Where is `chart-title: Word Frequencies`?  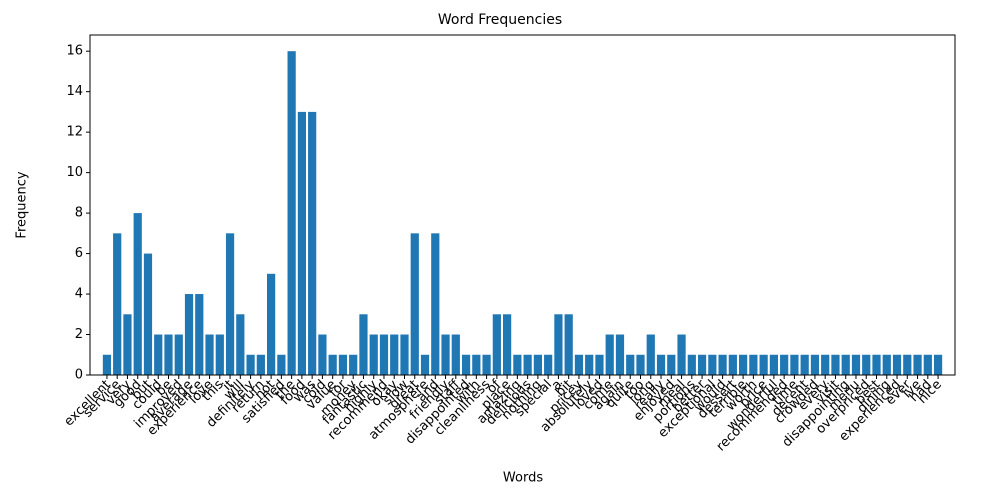 chart-title: Word Frequencies is located at coordinates (500, 20).